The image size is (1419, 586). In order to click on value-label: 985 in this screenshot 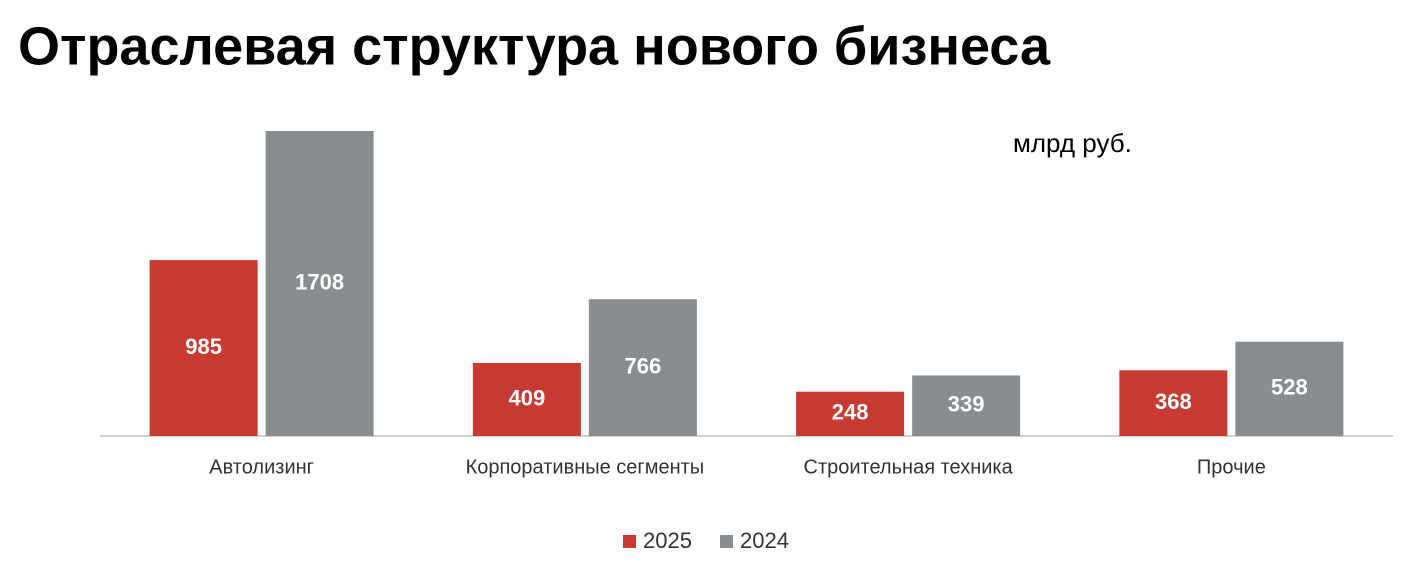, I will do `click(203, 346)`.